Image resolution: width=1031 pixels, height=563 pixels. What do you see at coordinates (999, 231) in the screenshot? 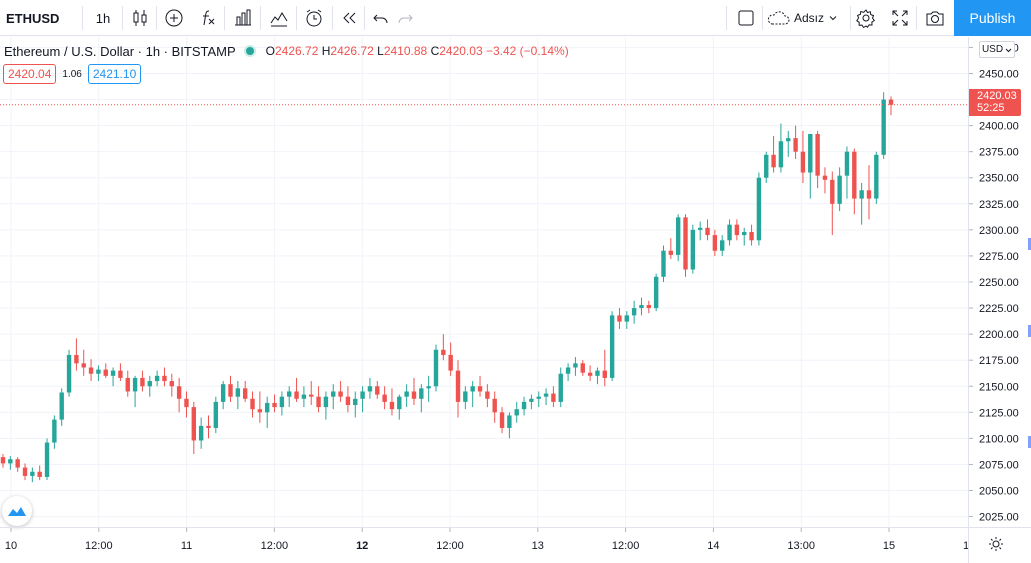
I see `price-tick-label: 2300.00` at bounding box center [999, 231].